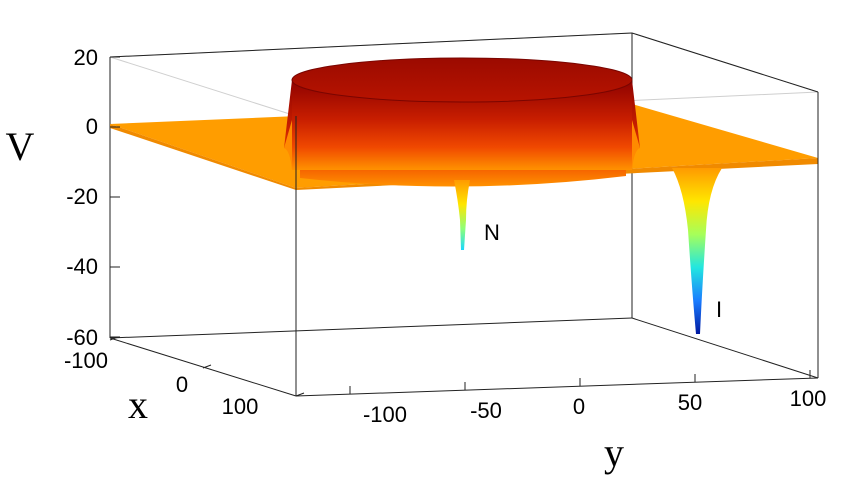  I want to click on z-tick-label: -40, so click(82, 266).